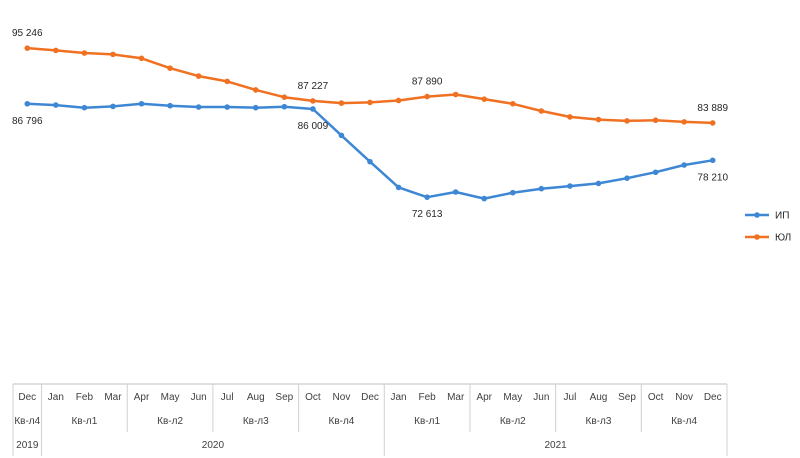 The height and width of the screenshot is (458, 800). I want to click on data-label: 87 227, so click(313, 86).